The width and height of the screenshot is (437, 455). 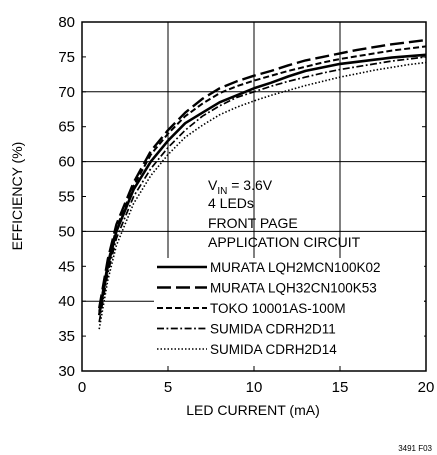 I want to click on y-axis-label: EFFICIENCY (%), so click(x=17, y=196).